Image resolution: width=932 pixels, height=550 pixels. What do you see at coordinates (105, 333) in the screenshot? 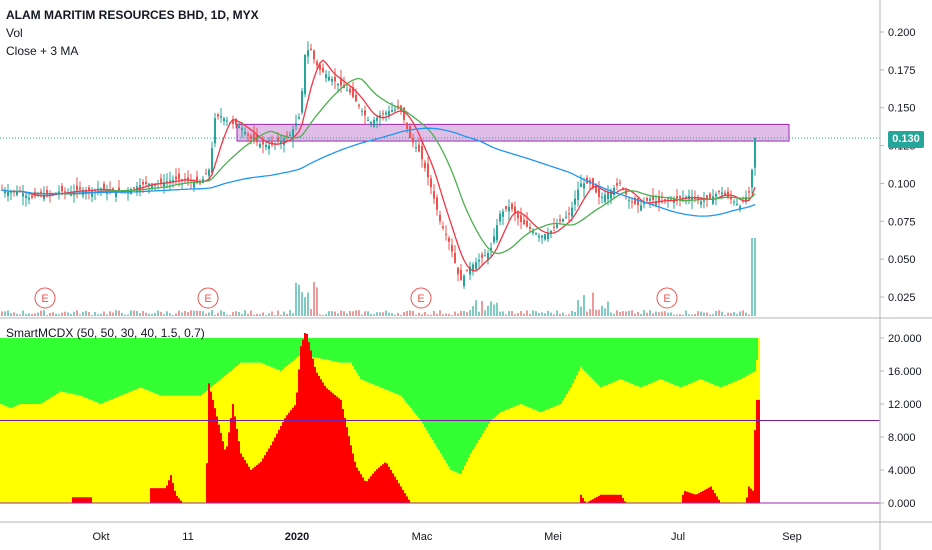
I see `indicator-title: SmartMCDX (50, 50, 30, 40, 1.5, 0.7)` at bounding box center [105, 333].